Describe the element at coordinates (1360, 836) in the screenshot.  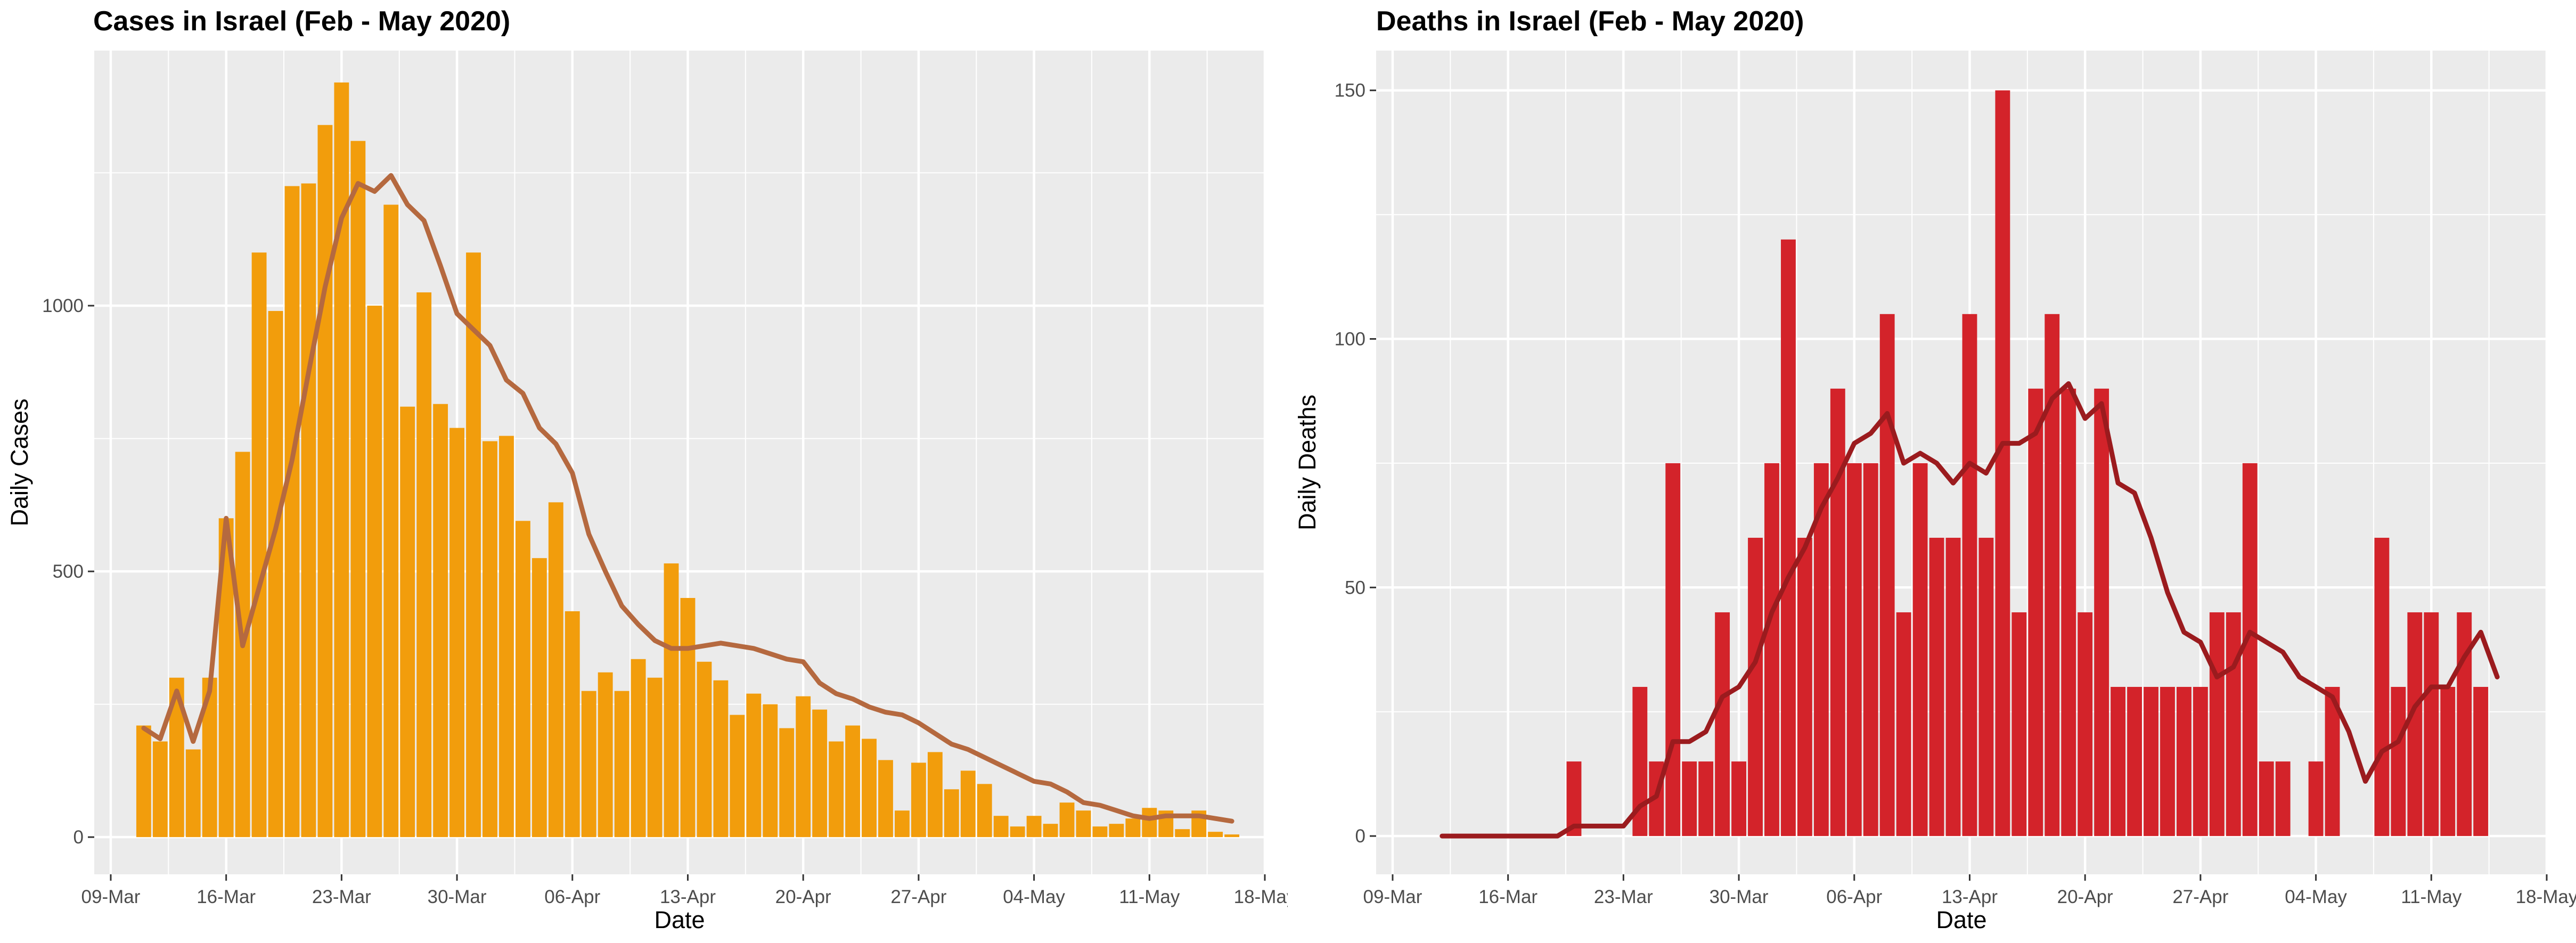
I see `deaths-y-tick-label: 0` at that location.